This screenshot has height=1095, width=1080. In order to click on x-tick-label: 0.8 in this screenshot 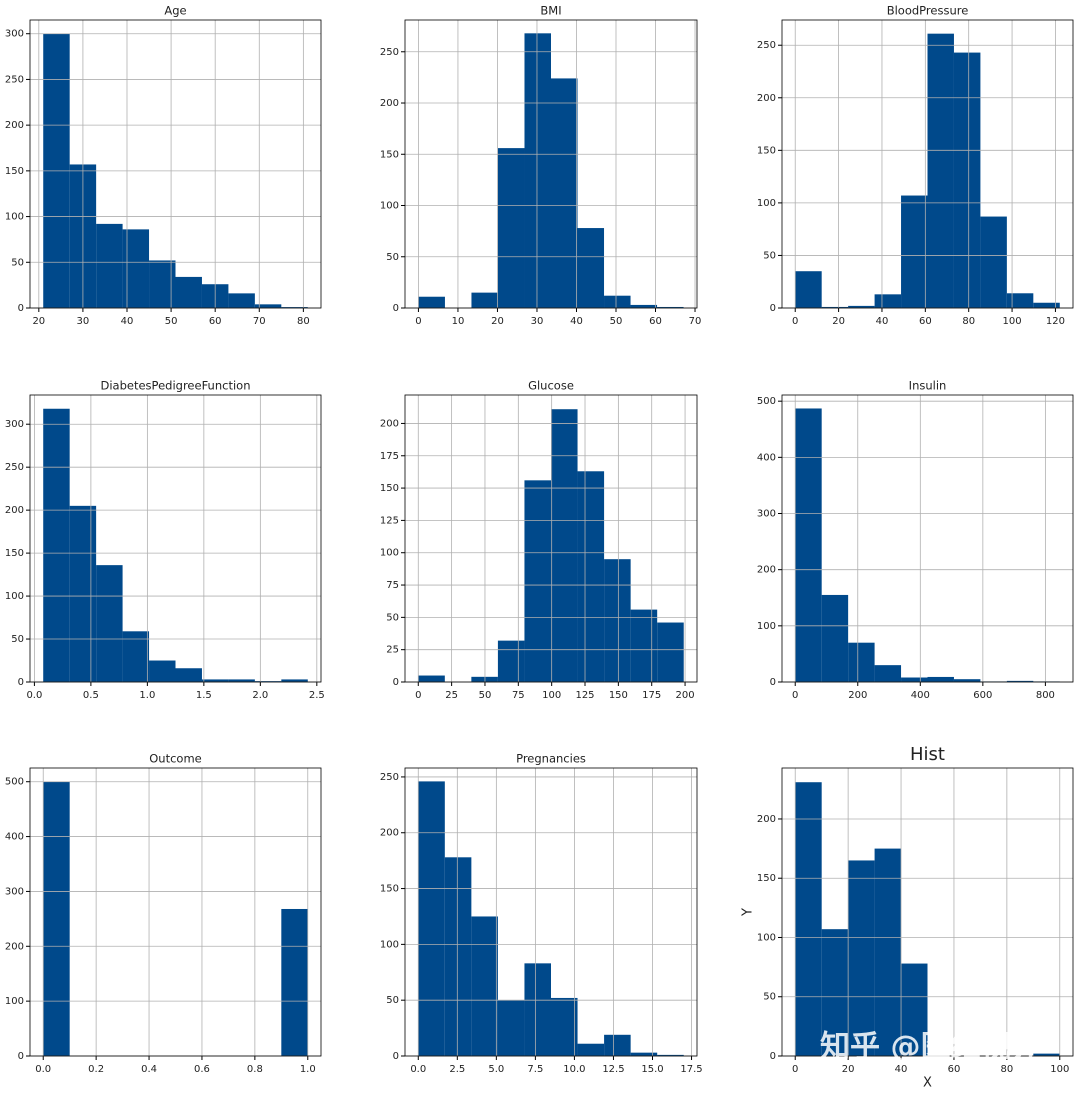, I will do `click(255, 1069)`.